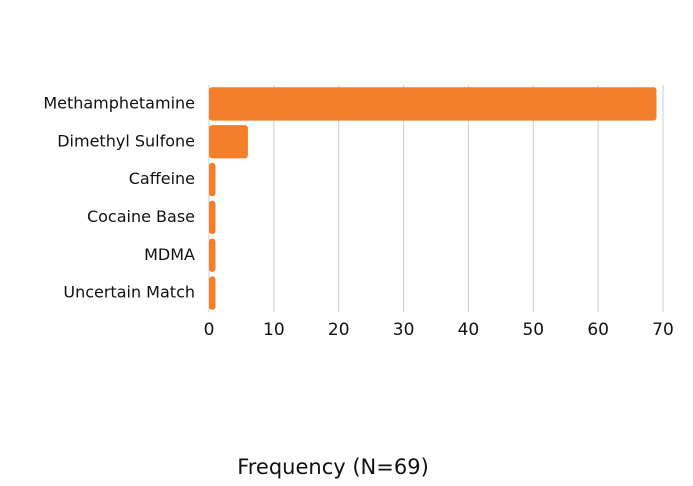 Image resolution: width=693 pixels, height=486 pixels. I want to click on y-tick-label: Methamphetamine, so click(119, 102).